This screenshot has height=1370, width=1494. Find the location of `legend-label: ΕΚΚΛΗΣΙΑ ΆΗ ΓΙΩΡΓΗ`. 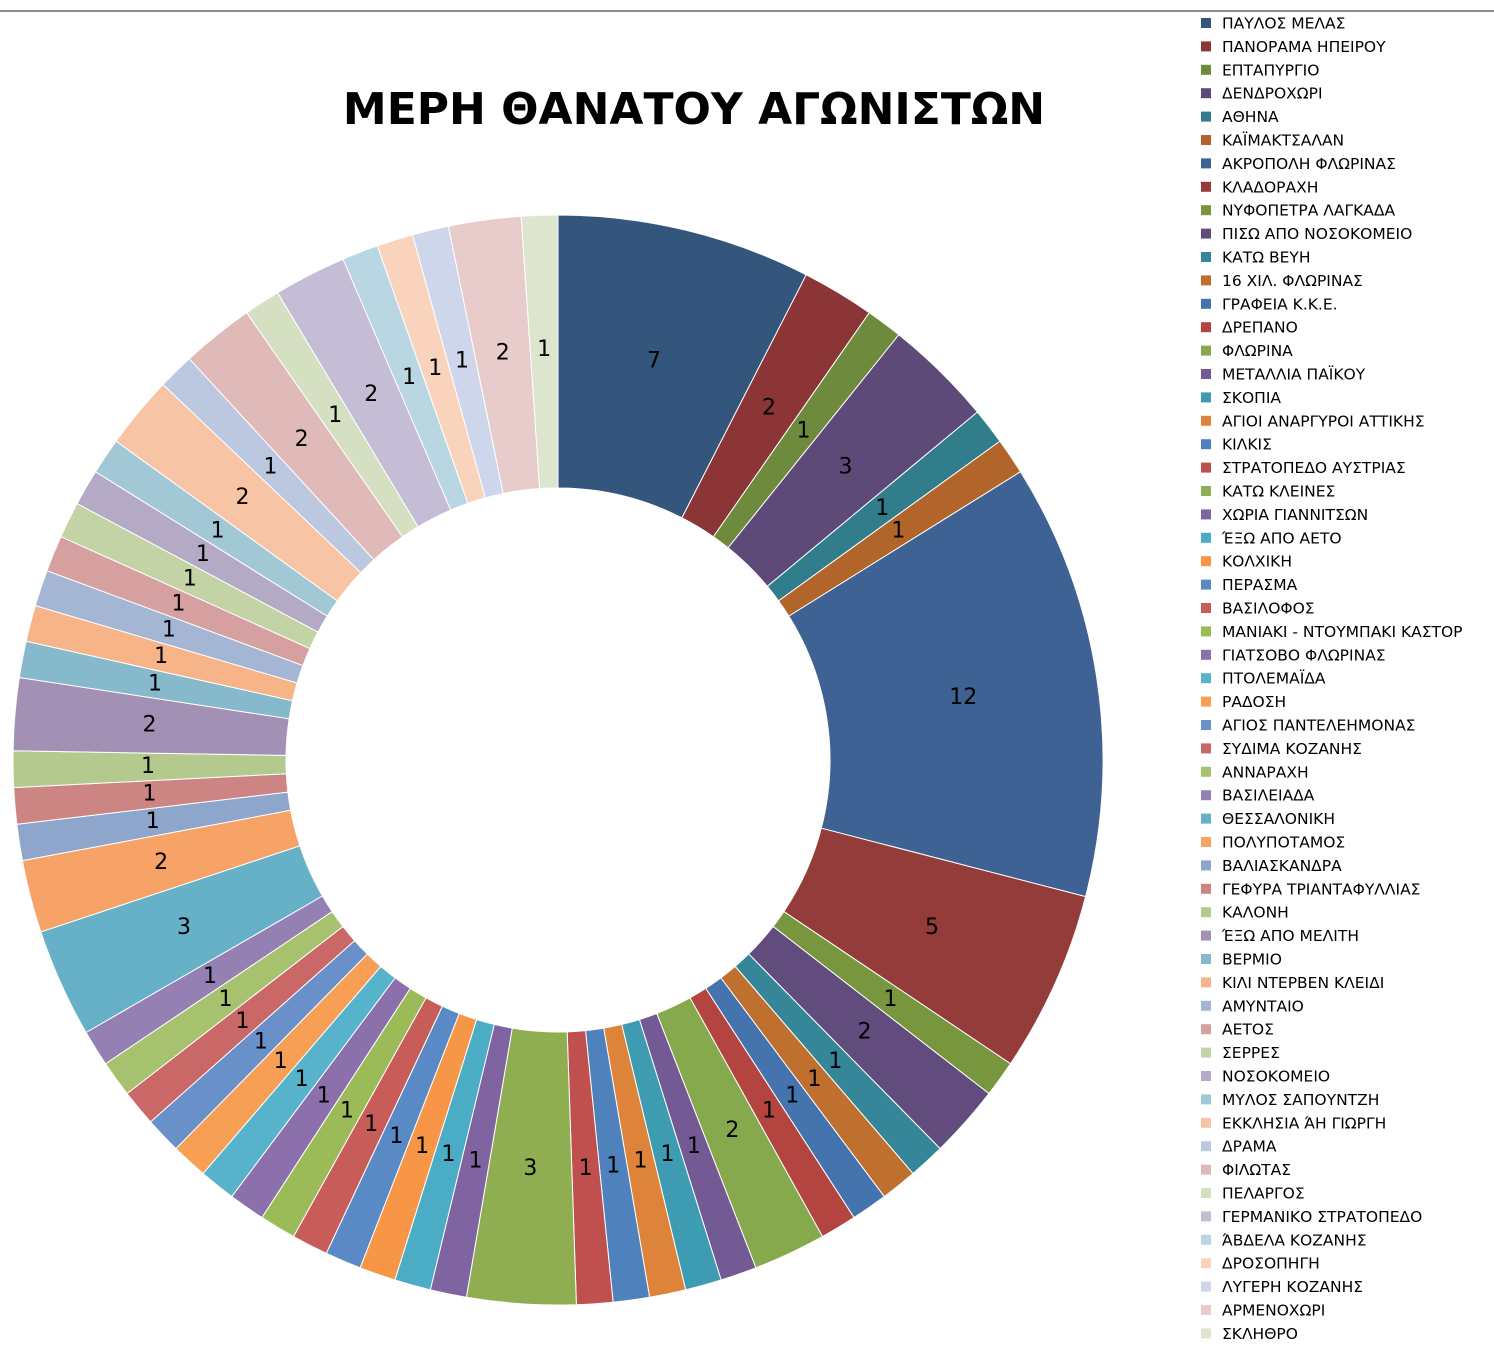

legend-label: ΕΚΚΛΗΣΙΑ ΆΗ ΓΙΩΡΓΗ is located at coordinates (1304, 1123).